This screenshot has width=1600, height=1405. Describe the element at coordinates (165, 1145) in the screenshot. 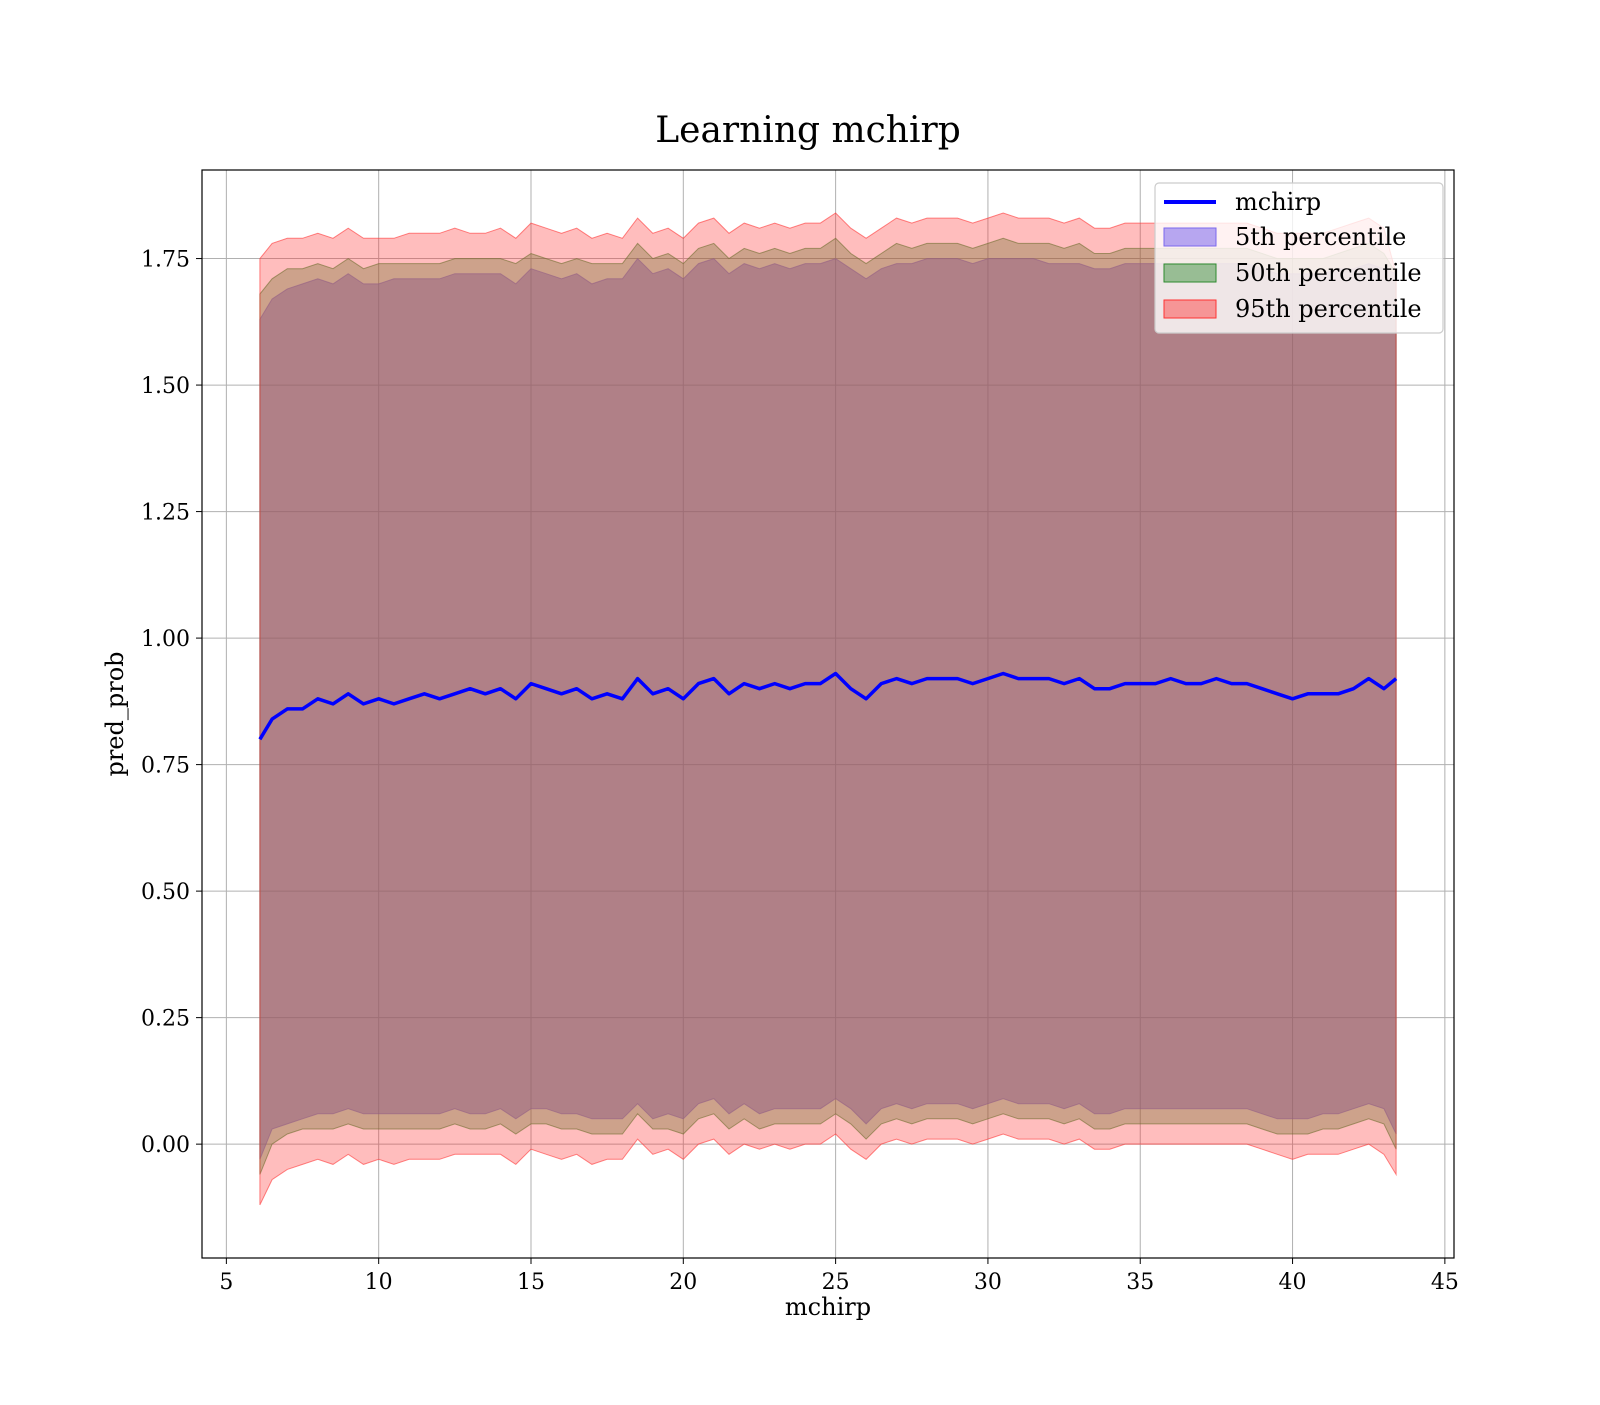

I see `y-tick-label: 0.00` at that location.